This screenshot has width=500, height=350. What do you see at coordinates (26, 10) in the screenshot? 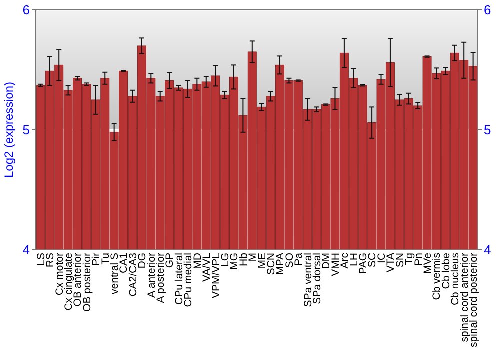
I see `y-tick-label: 6` at bounding box center [26, 10].